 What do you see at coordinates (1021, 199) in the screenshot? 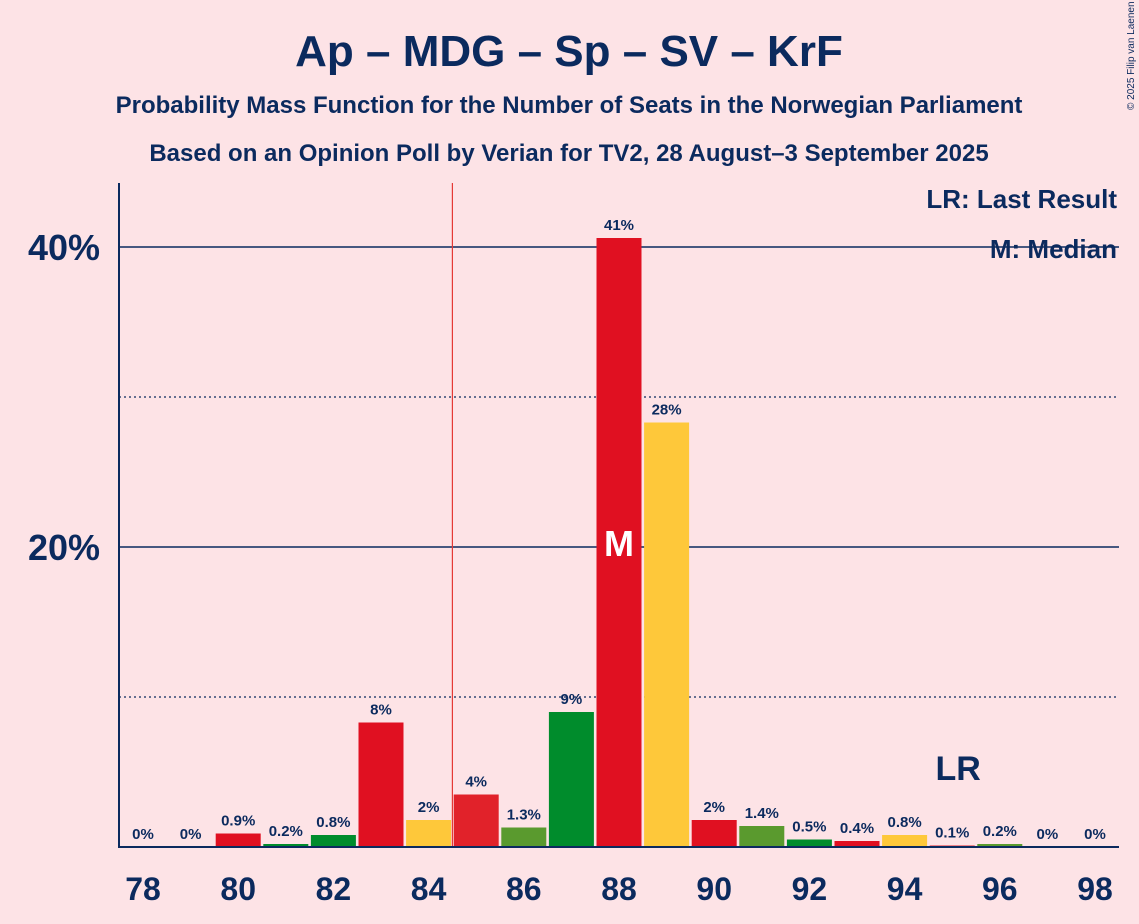
I see `legend-last-result: LR: Last Result` at bounding box center [1021, 199].